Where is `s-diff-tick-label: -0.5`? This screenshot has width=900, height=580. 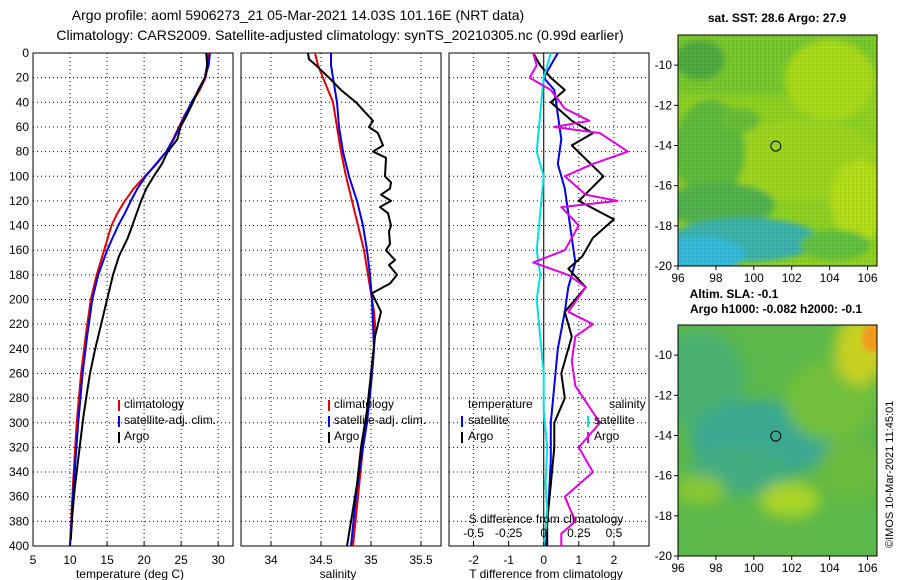 s-diff-tick-label: -0.5 is located at coordinates (473, 533).